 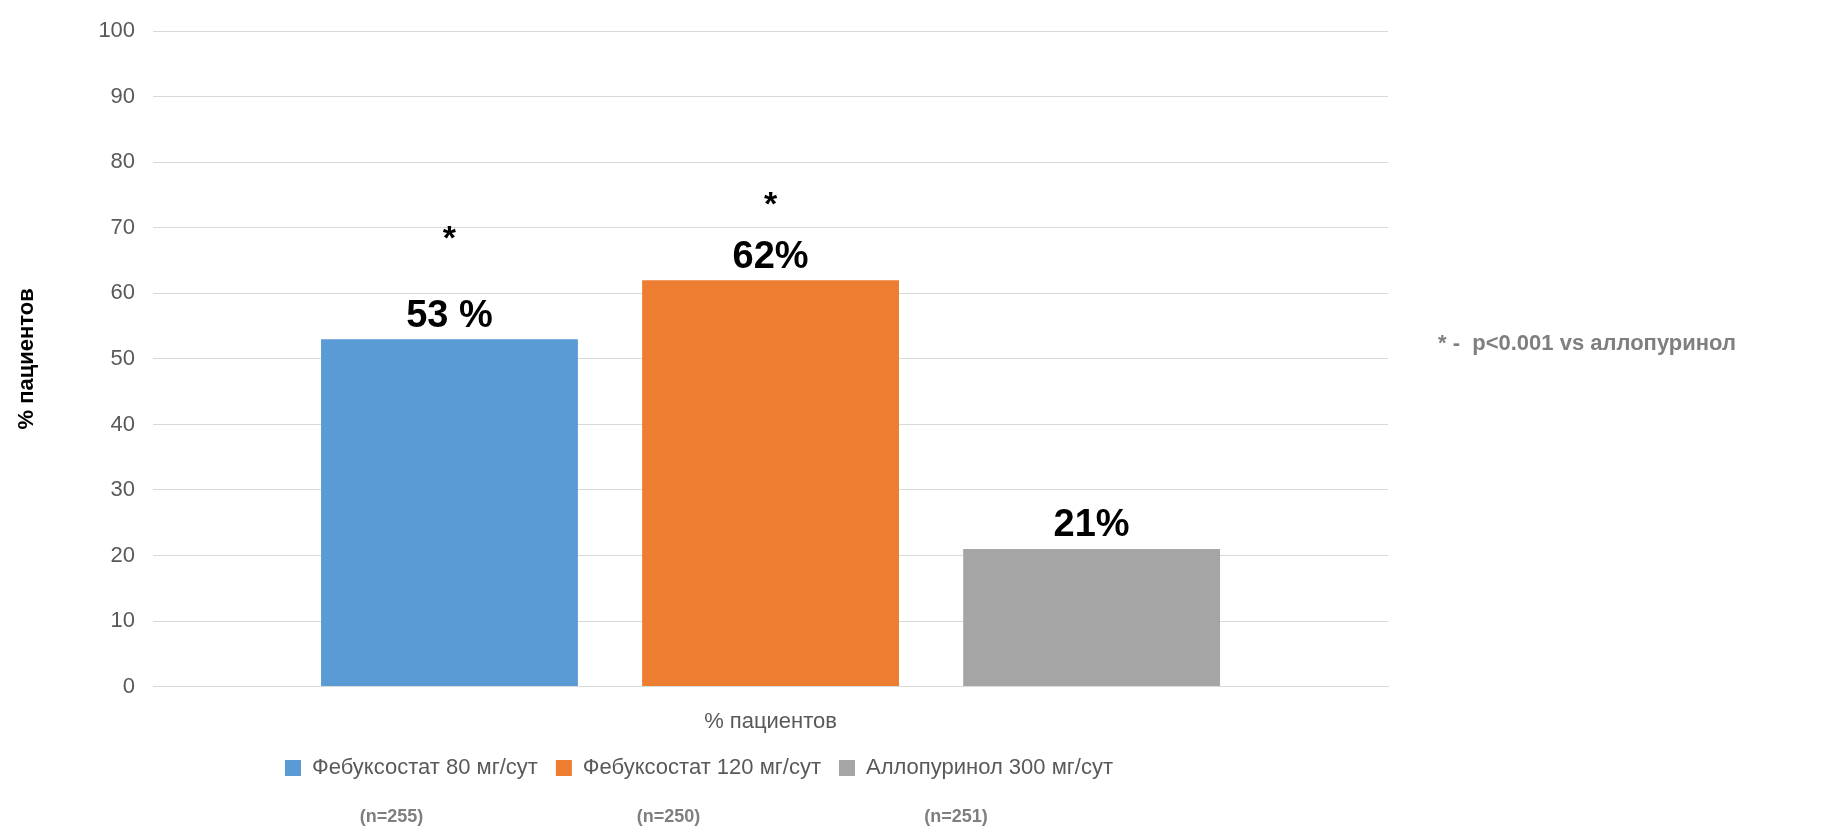 What do you see at coordinates (129, 685) in the screenshot?
I see `y-tick-label: 0` at bounding box center [129, 685].